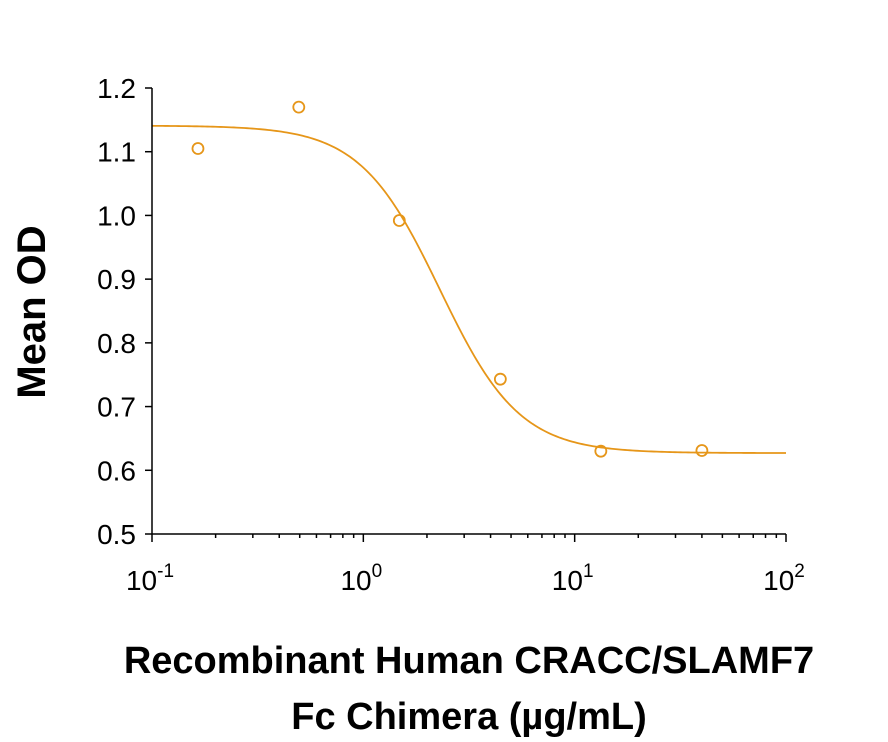  Describe the element at coordinates (469, 717) in the screenshot. I see `x-axis-title-line-2: Fc Chimera (µg/mL)` at that location.